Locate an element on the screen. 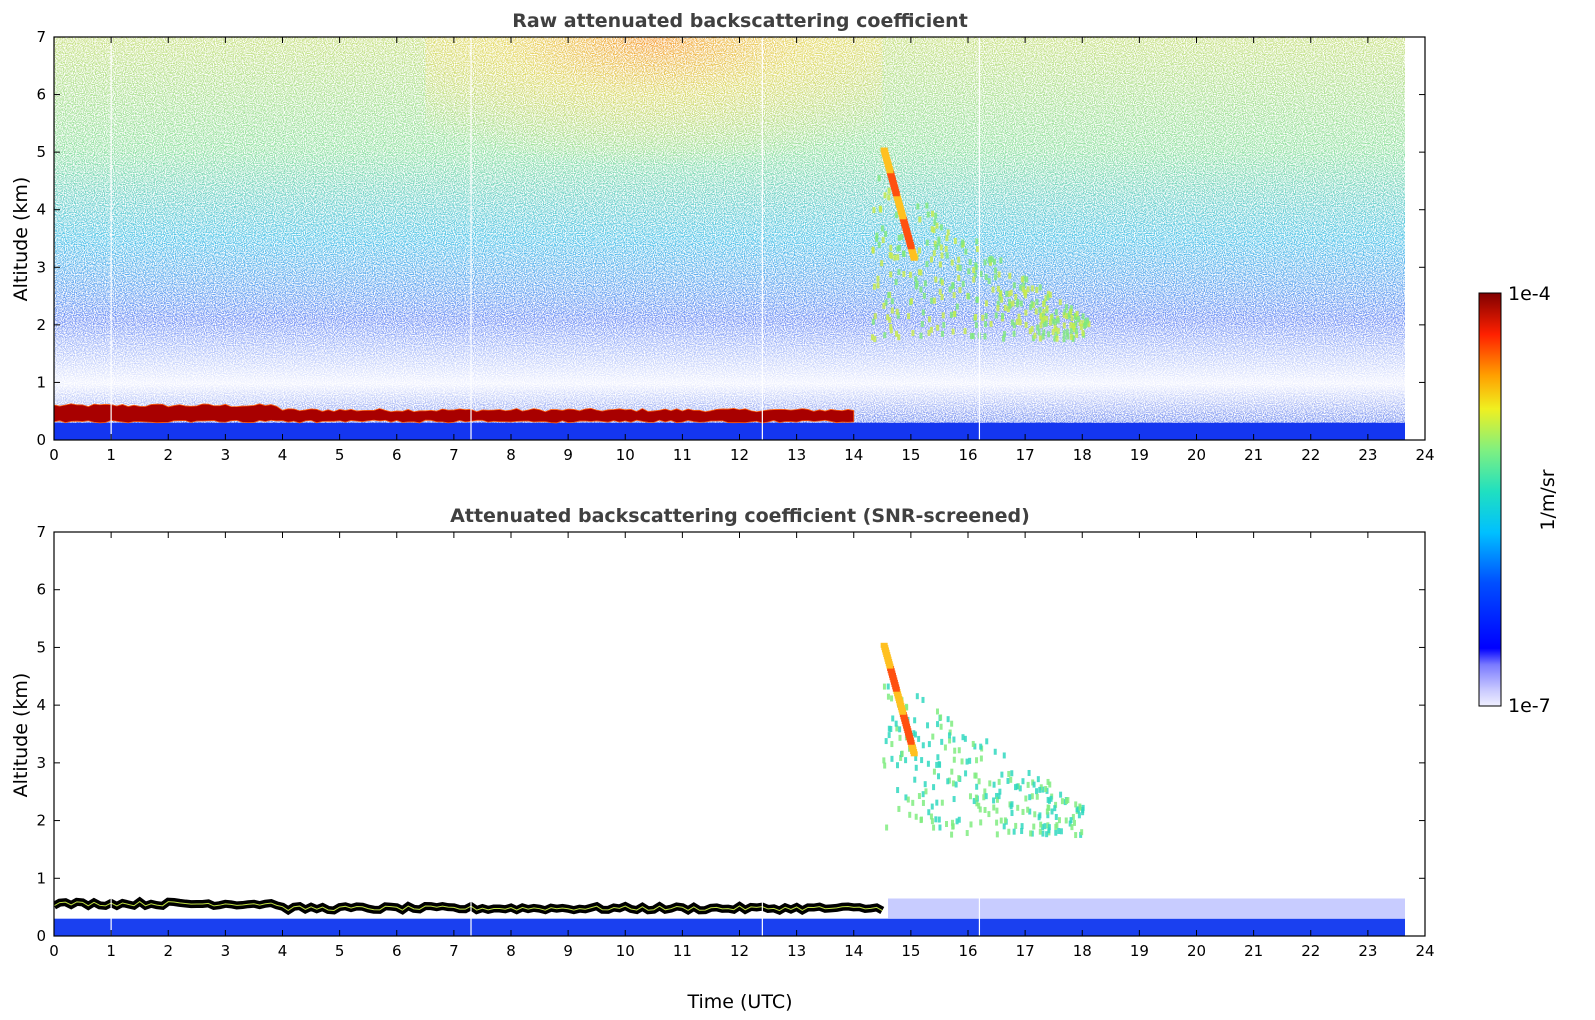 This screenshot has height=1020, width=1595. y-tick-label: 4 is located at coordinates (41, 210).